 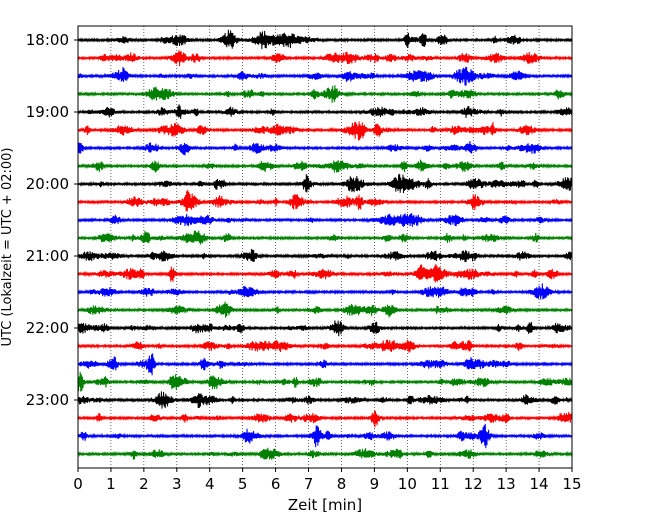 What do you see at coordinates (506, 484) in the screenshot?
I see `x-tick-label: 13` at bounding box center [506, 484].